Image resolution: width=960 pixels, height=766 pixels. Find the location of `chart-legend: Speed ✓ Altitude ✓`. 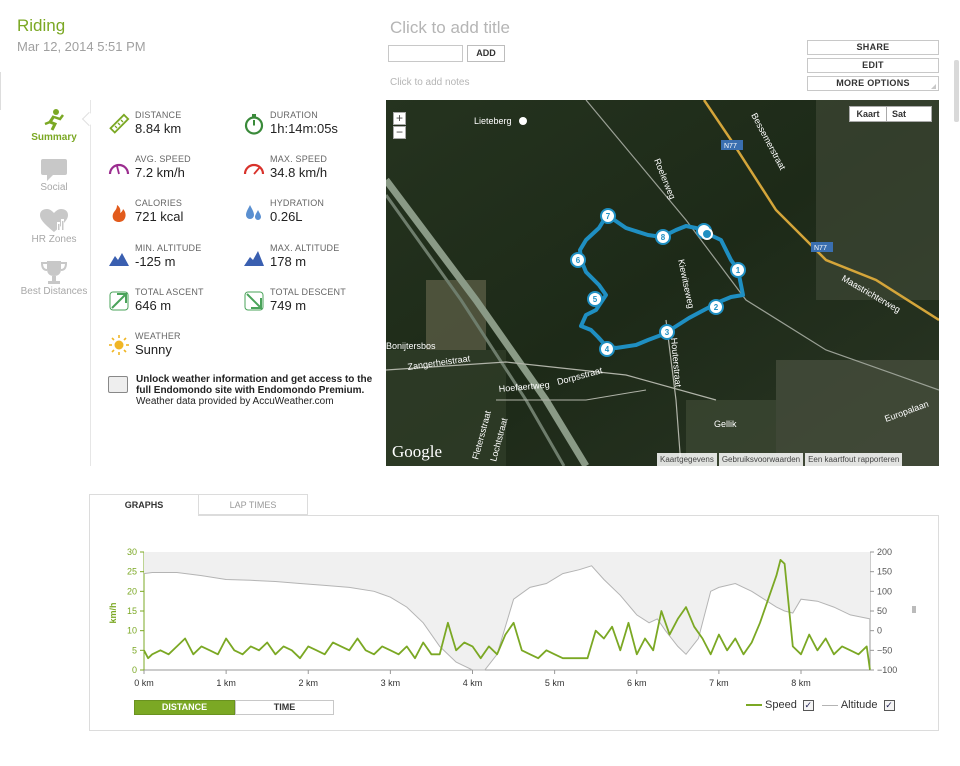

chart-legend: Speed ✓ Altitude ✓ is located at coordinates (824, 705).